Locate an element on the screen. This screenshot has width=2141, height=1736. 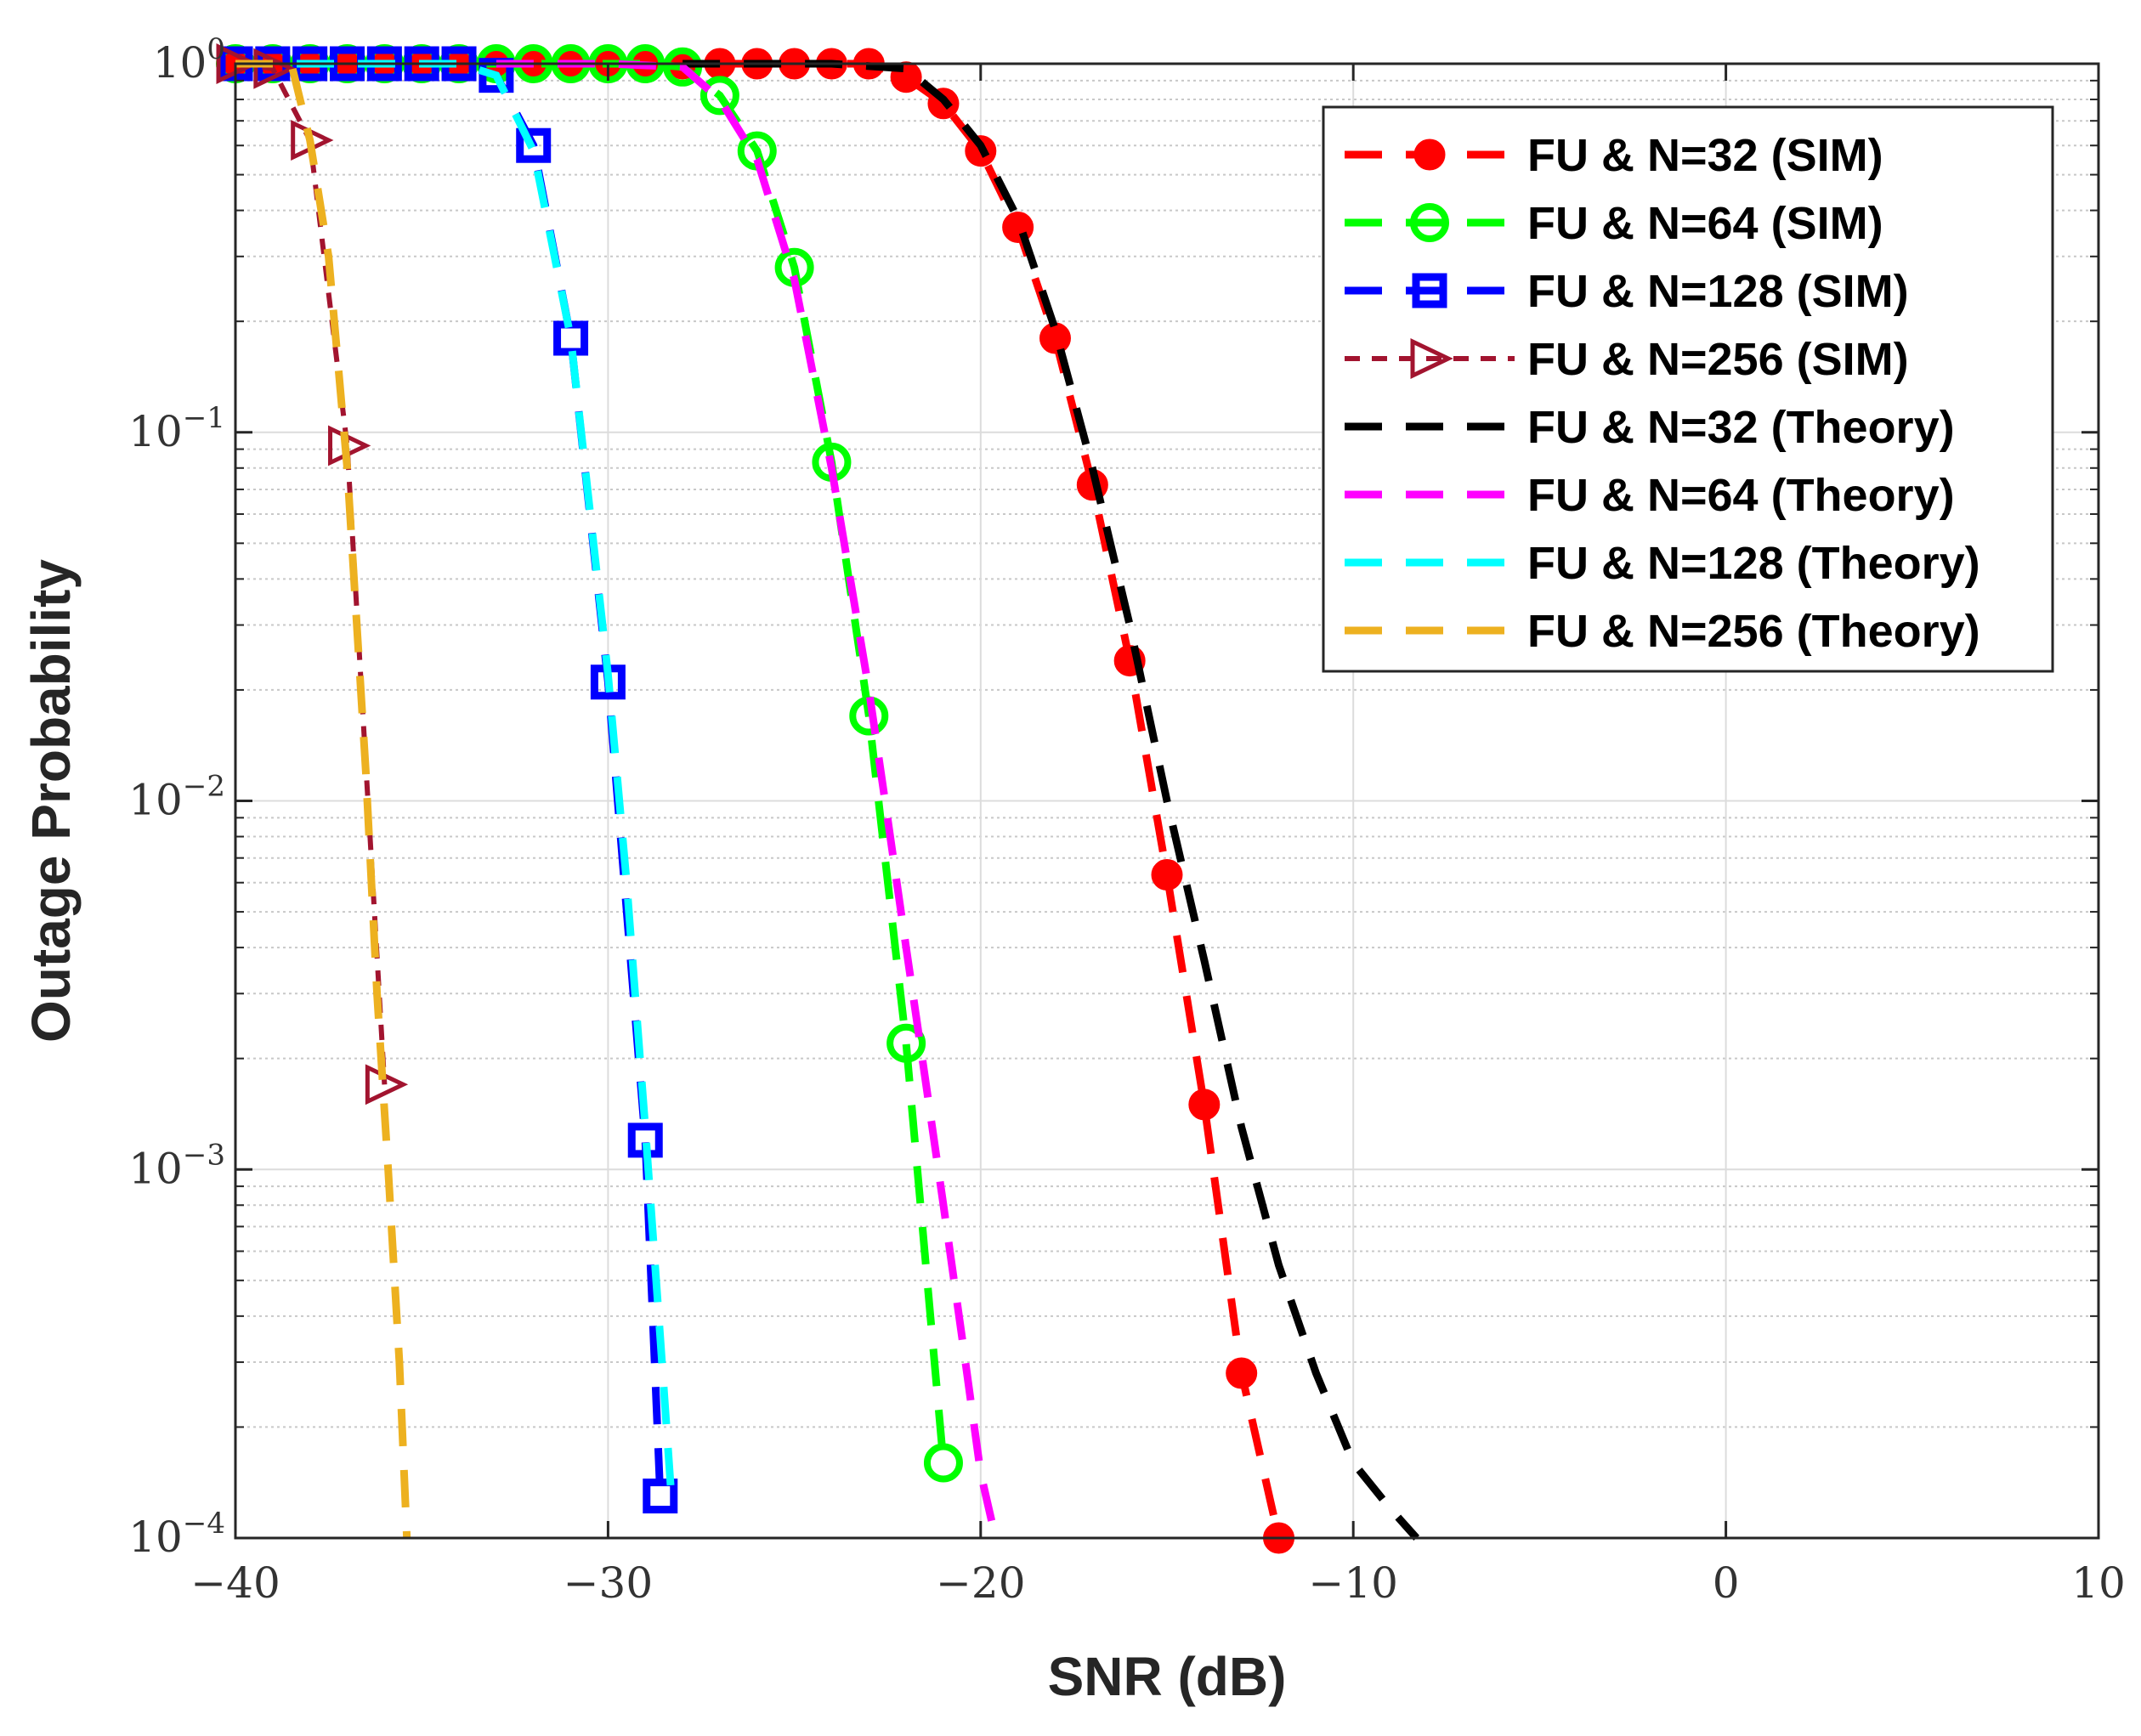
legend-label: FU & N=64 (Theory) is located at coordinates (1741, 495).